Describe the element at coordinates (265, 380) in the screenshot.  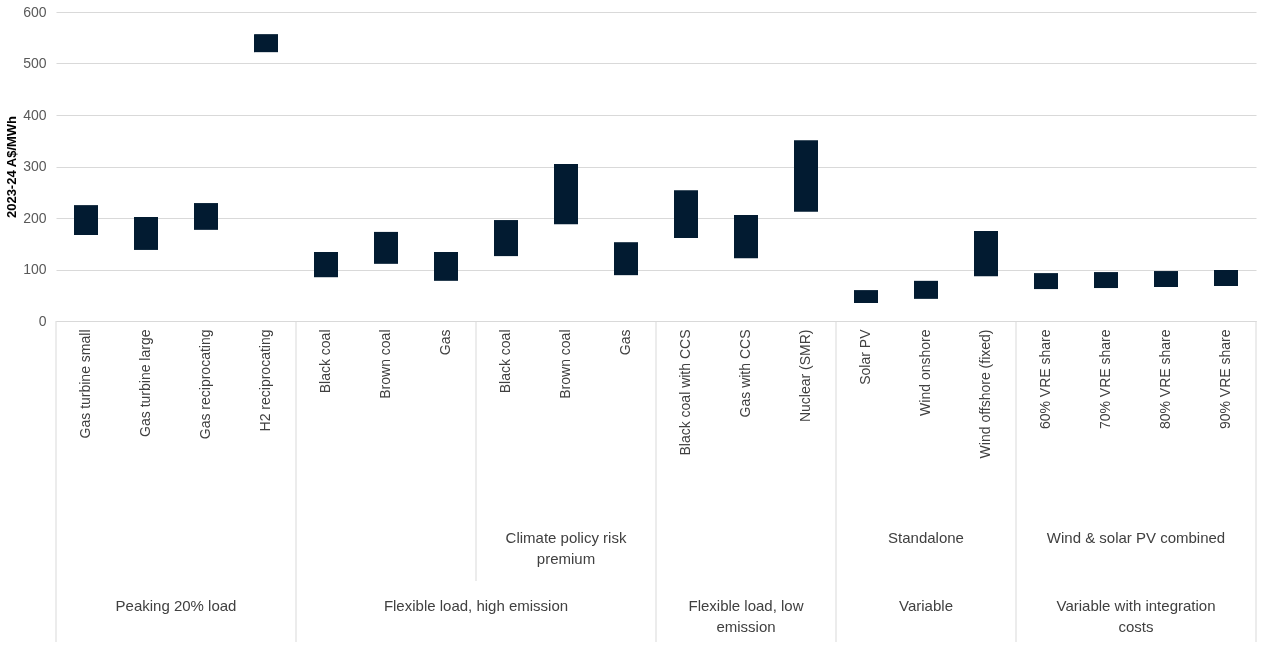
I see `x-tick-label: H2 reciprocating` at that location.